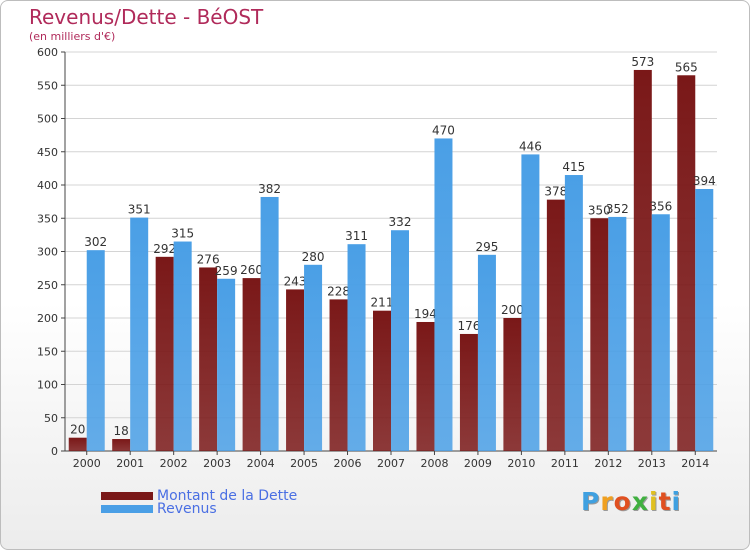 This screenshot has width=750, height=550. What do you see at coordinates (640, 501) in the screenshot?
I see `logo-letter: x` at bounding box center [640, 501].